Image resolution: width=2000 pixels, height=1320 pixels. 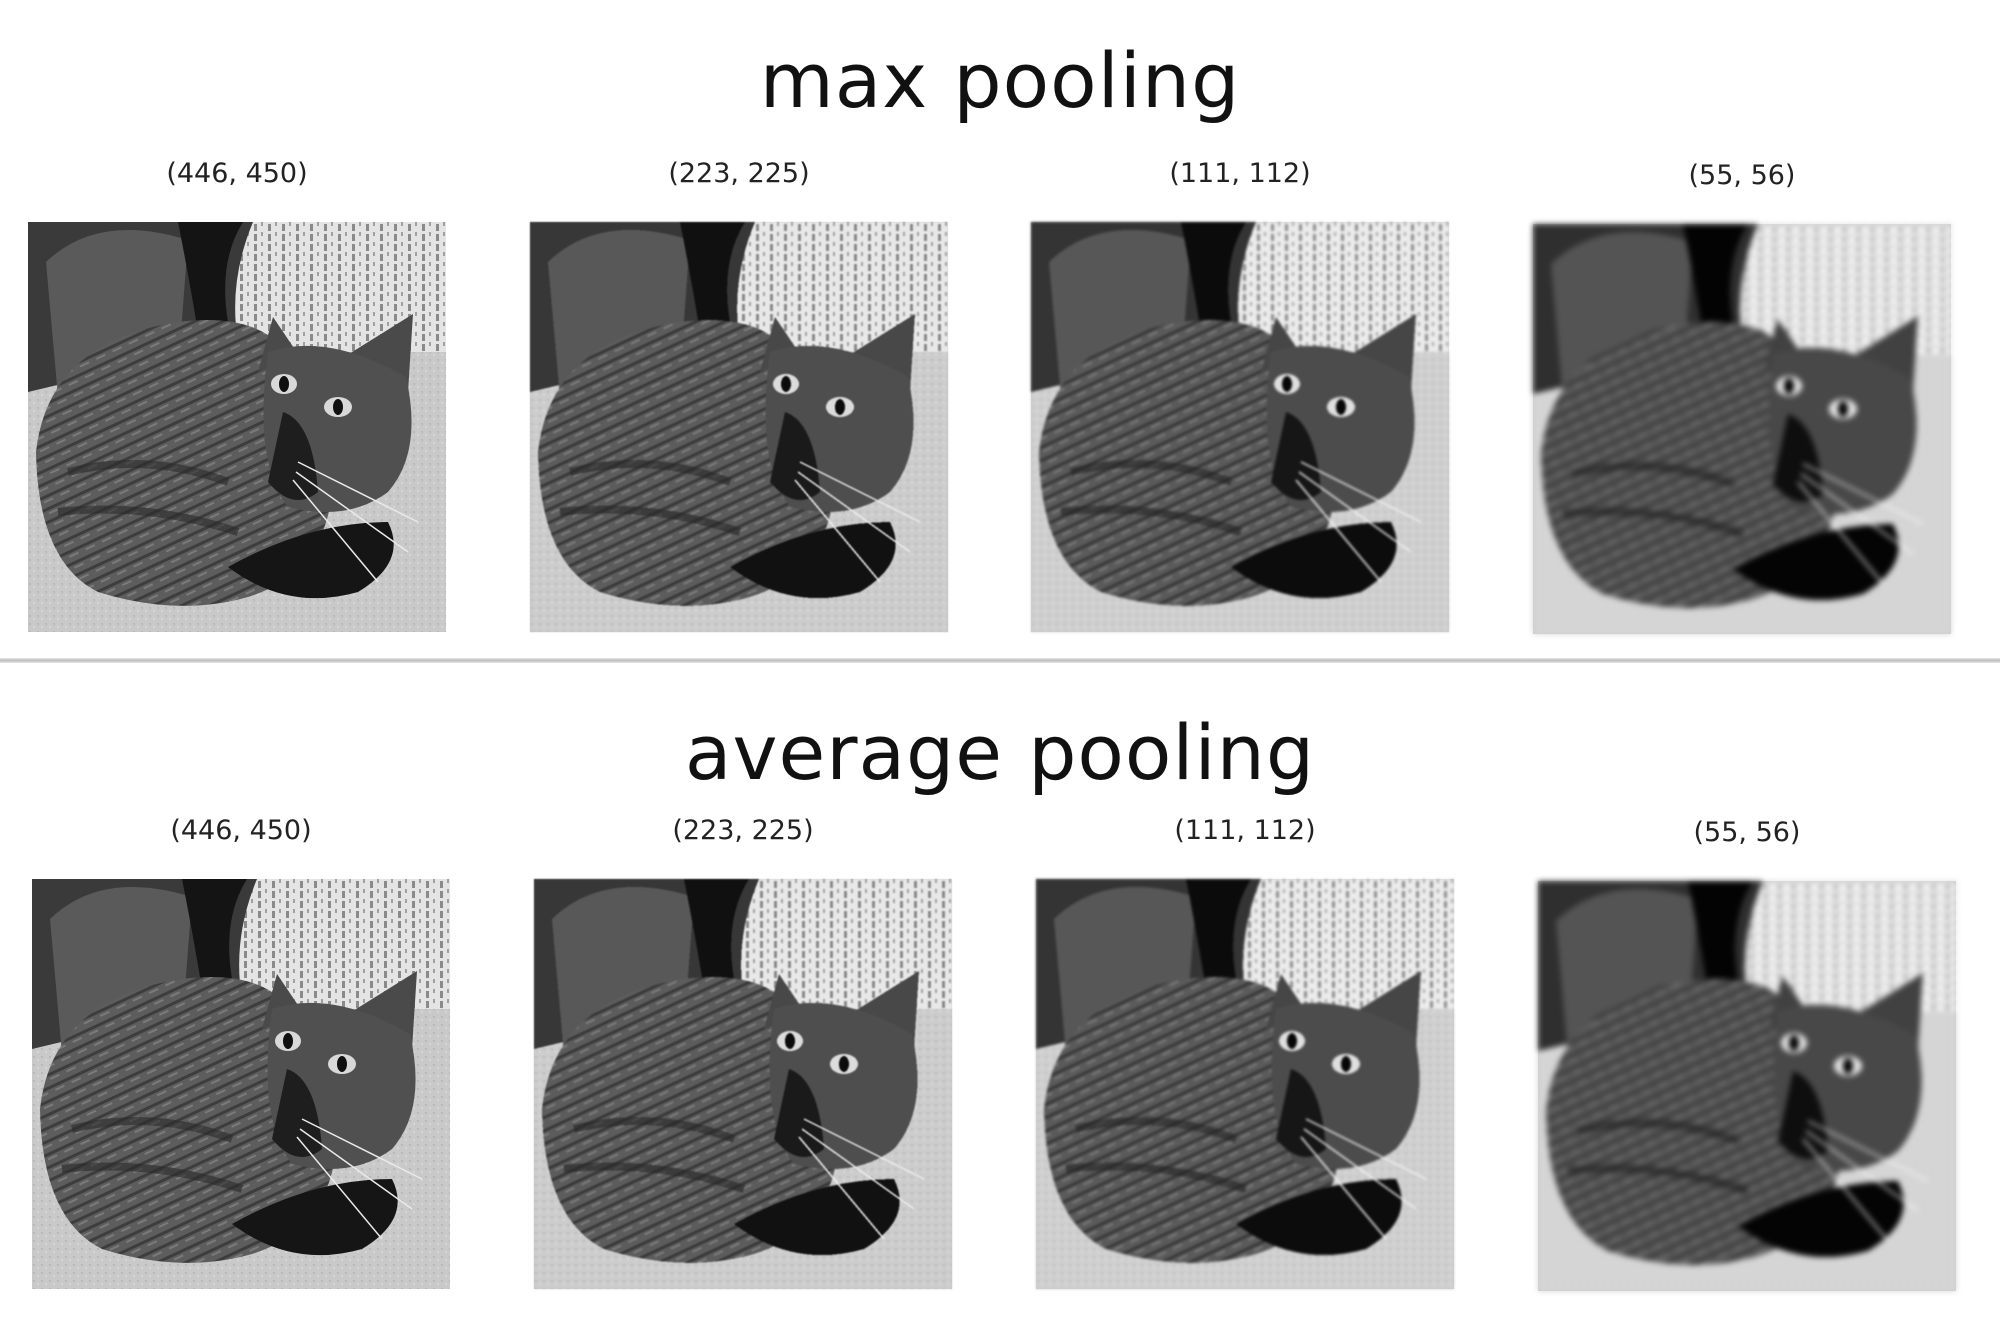 I want to click on average-pooling-title: average pooling, so click(x=1000, y=752).